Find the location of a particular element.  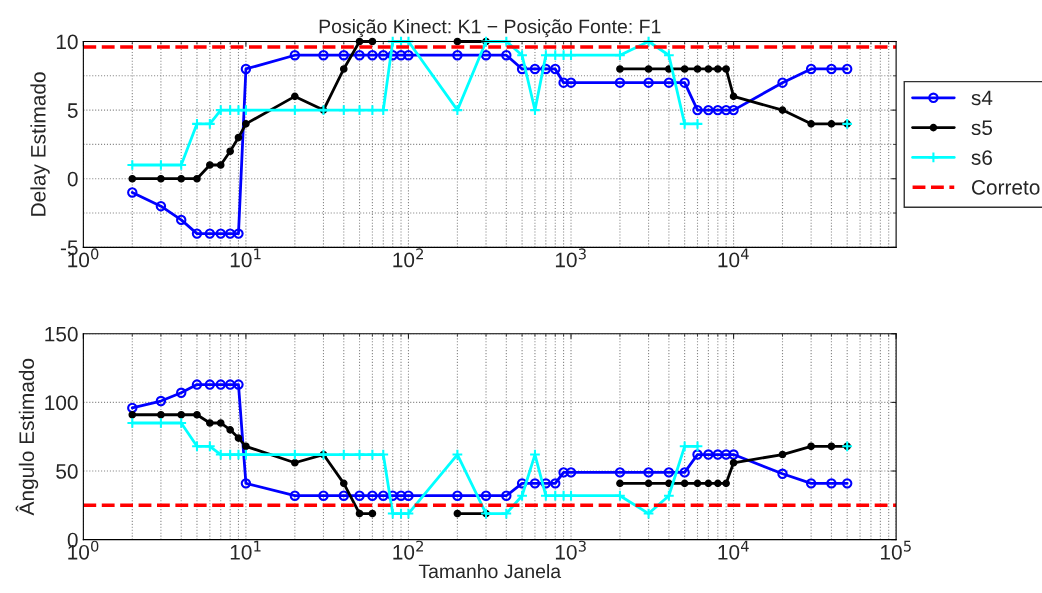

y-tick-label: 5 is located at coordinates (72, 110).